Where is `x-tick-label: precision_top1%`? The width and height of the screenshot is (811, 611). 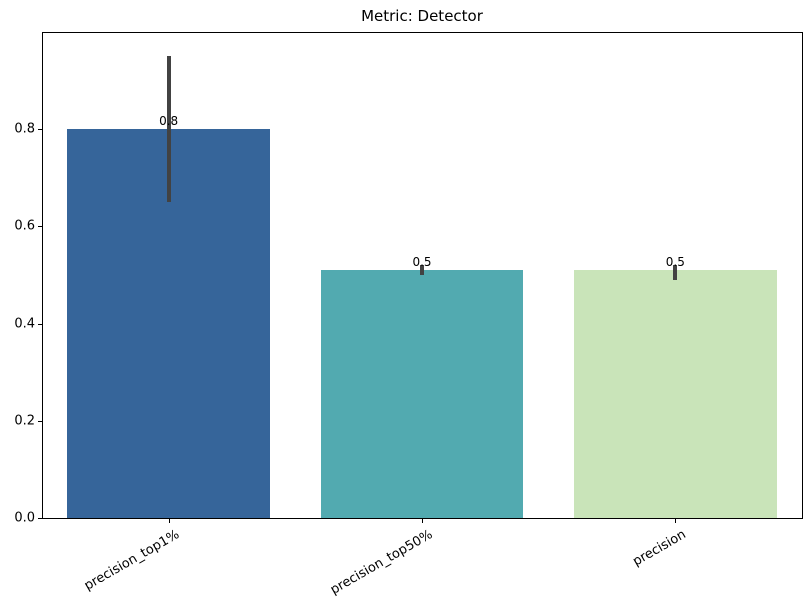 x-tick-label: precision_top1% is located at coordinates (131, 560).